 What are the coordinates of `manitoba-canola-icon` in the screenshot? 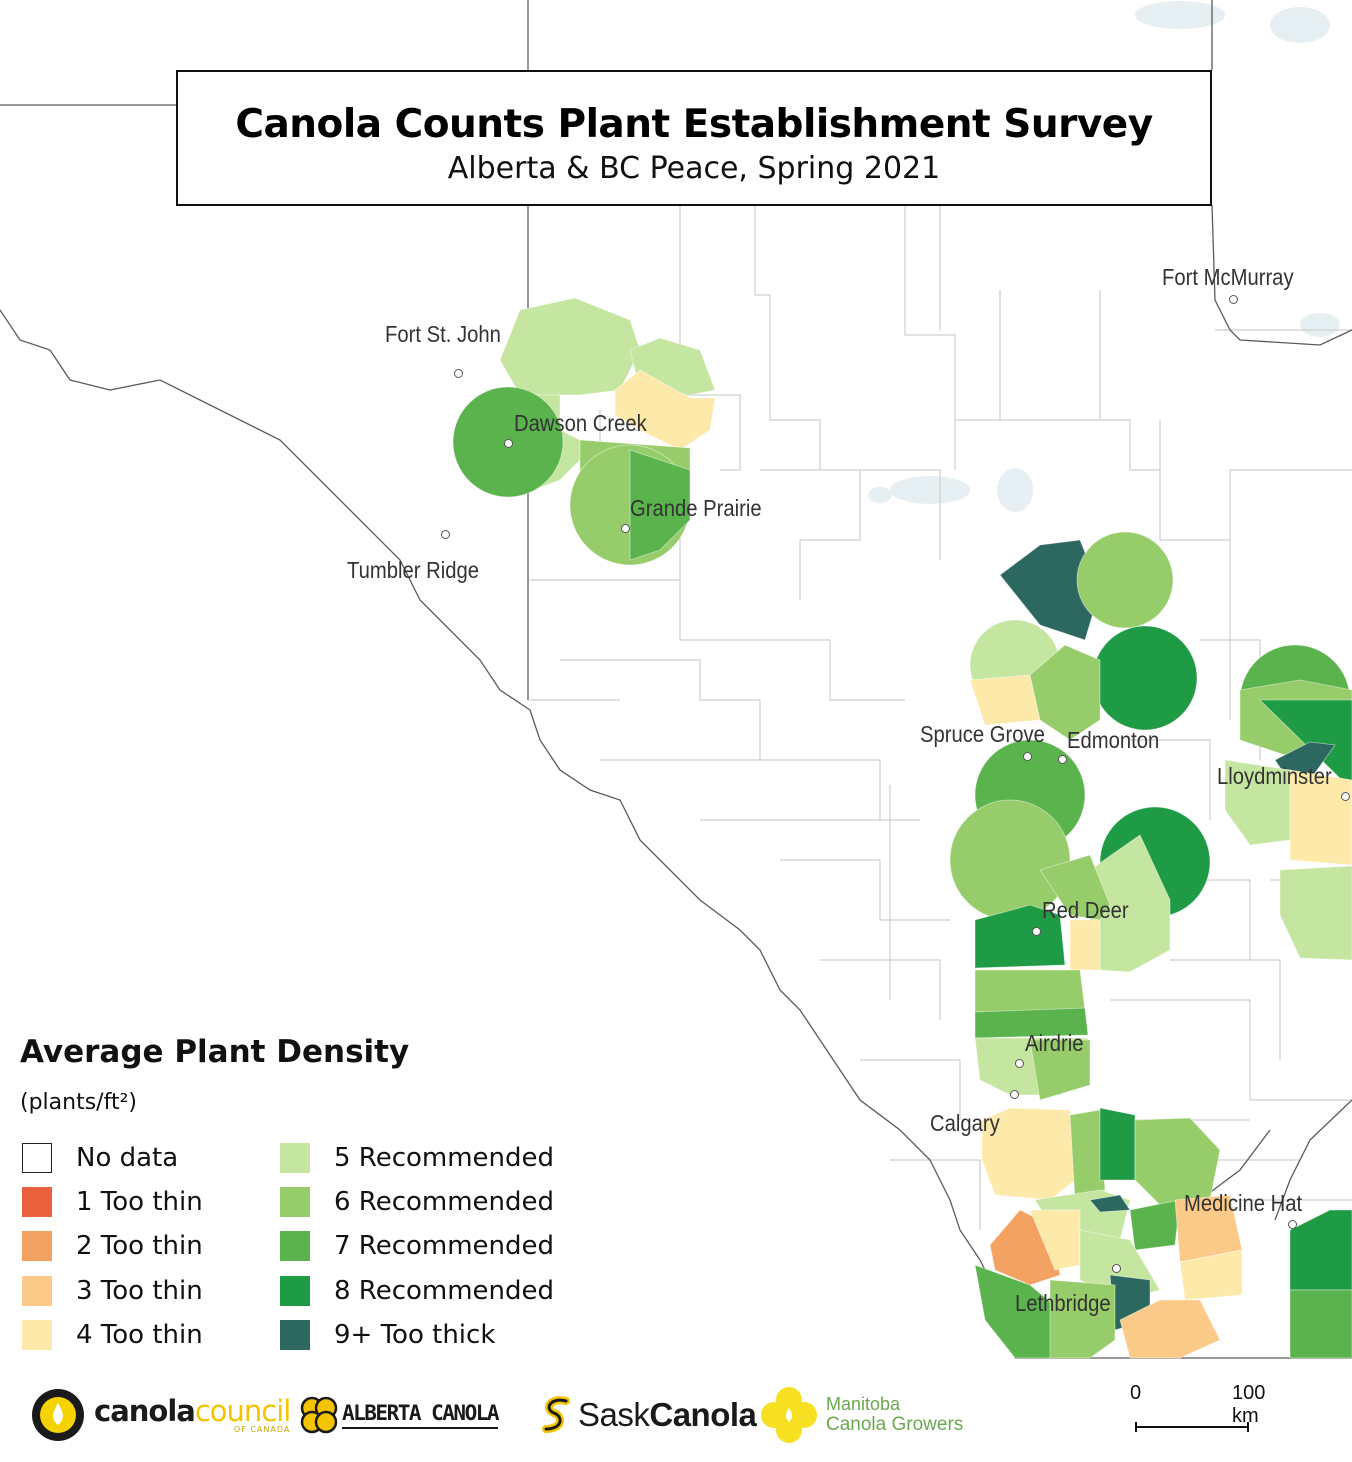 It's located at (789, 1415).